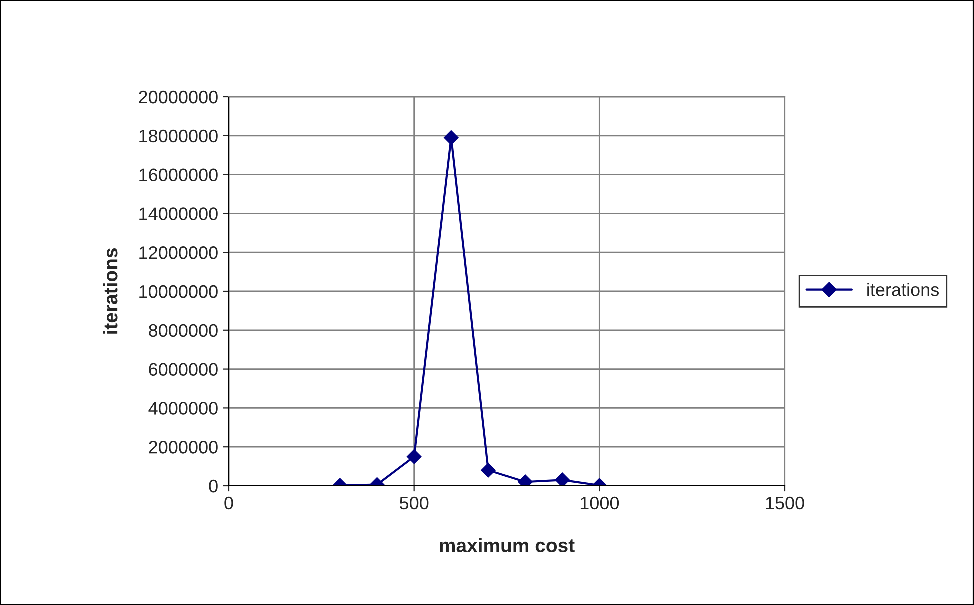  Describe the element at coordinates (110, 291) in the screenshot. I see `y-axis-title: iterations` at that location.